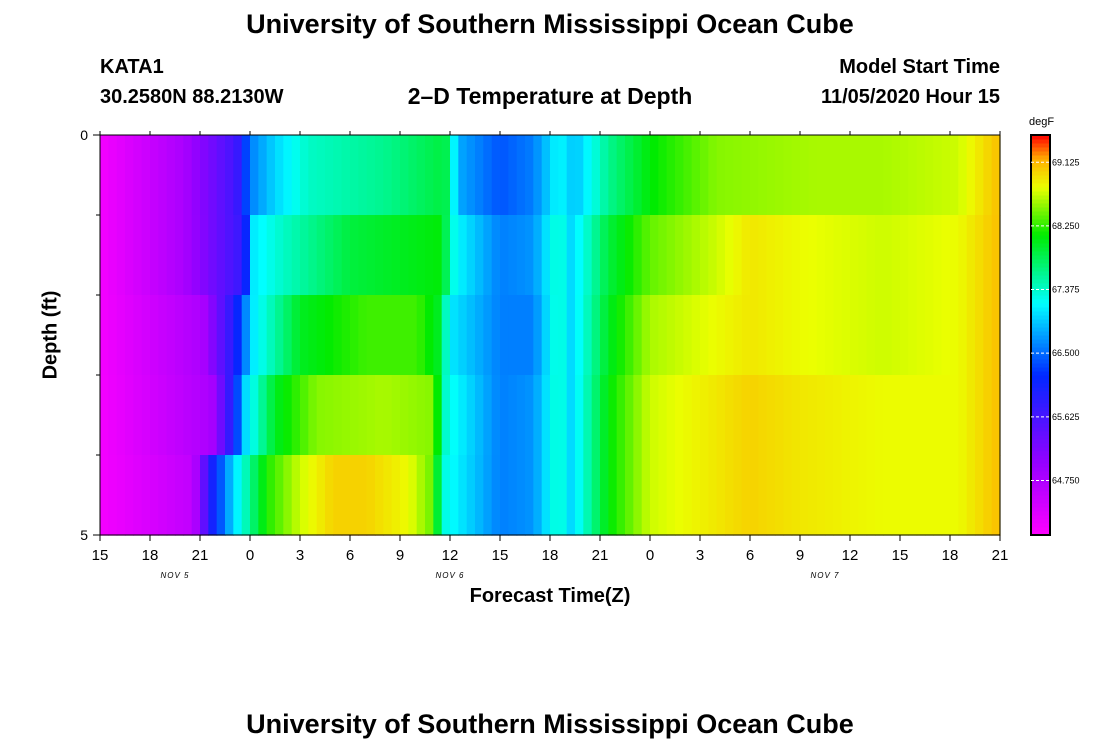 The width and height of the screenshot is (1100, 750). What do you see at coordinates (350, 555) in the screenshot?
I see `x-tick-label: 6` at bounding box center [350, 555].